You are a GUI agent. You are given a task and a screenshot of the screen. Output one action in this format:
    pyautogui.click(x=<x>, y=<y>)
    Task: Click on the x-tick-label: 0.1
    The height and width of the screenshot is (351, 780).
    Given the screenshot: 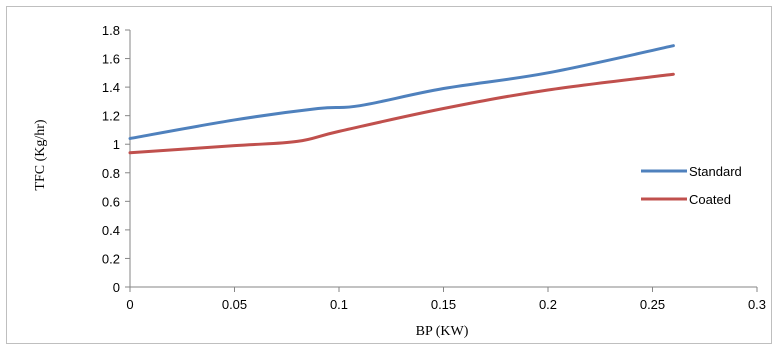 What is the action you would take?
    pyautogui.click(x=339, y=304)
    